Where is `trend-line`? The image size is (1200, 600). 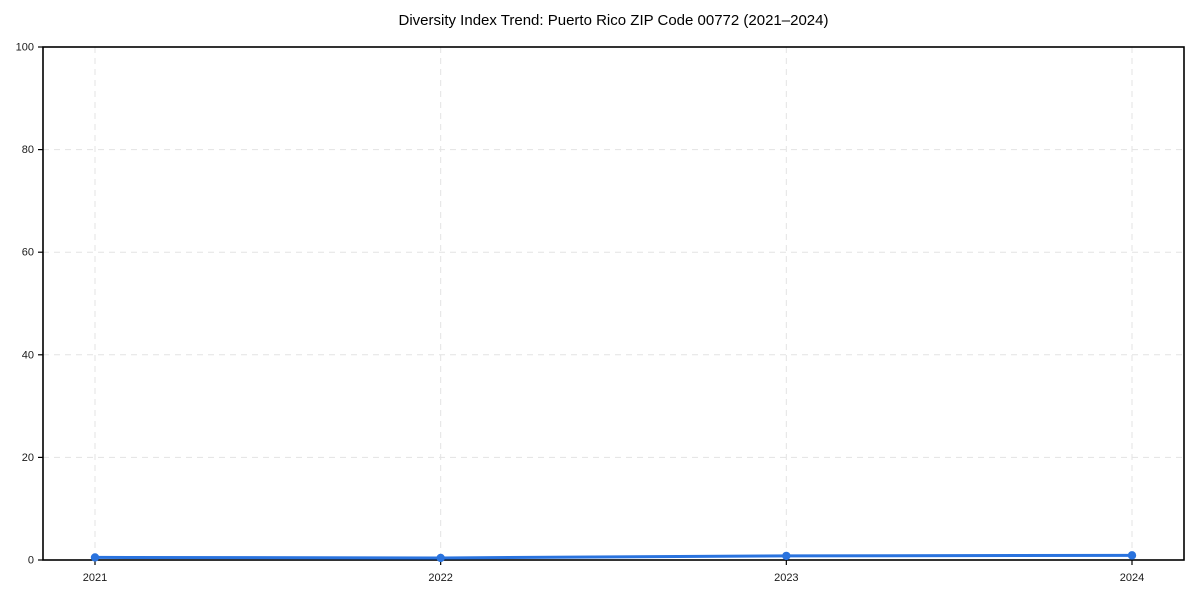
trend-line is located at coordinates (613, 556).